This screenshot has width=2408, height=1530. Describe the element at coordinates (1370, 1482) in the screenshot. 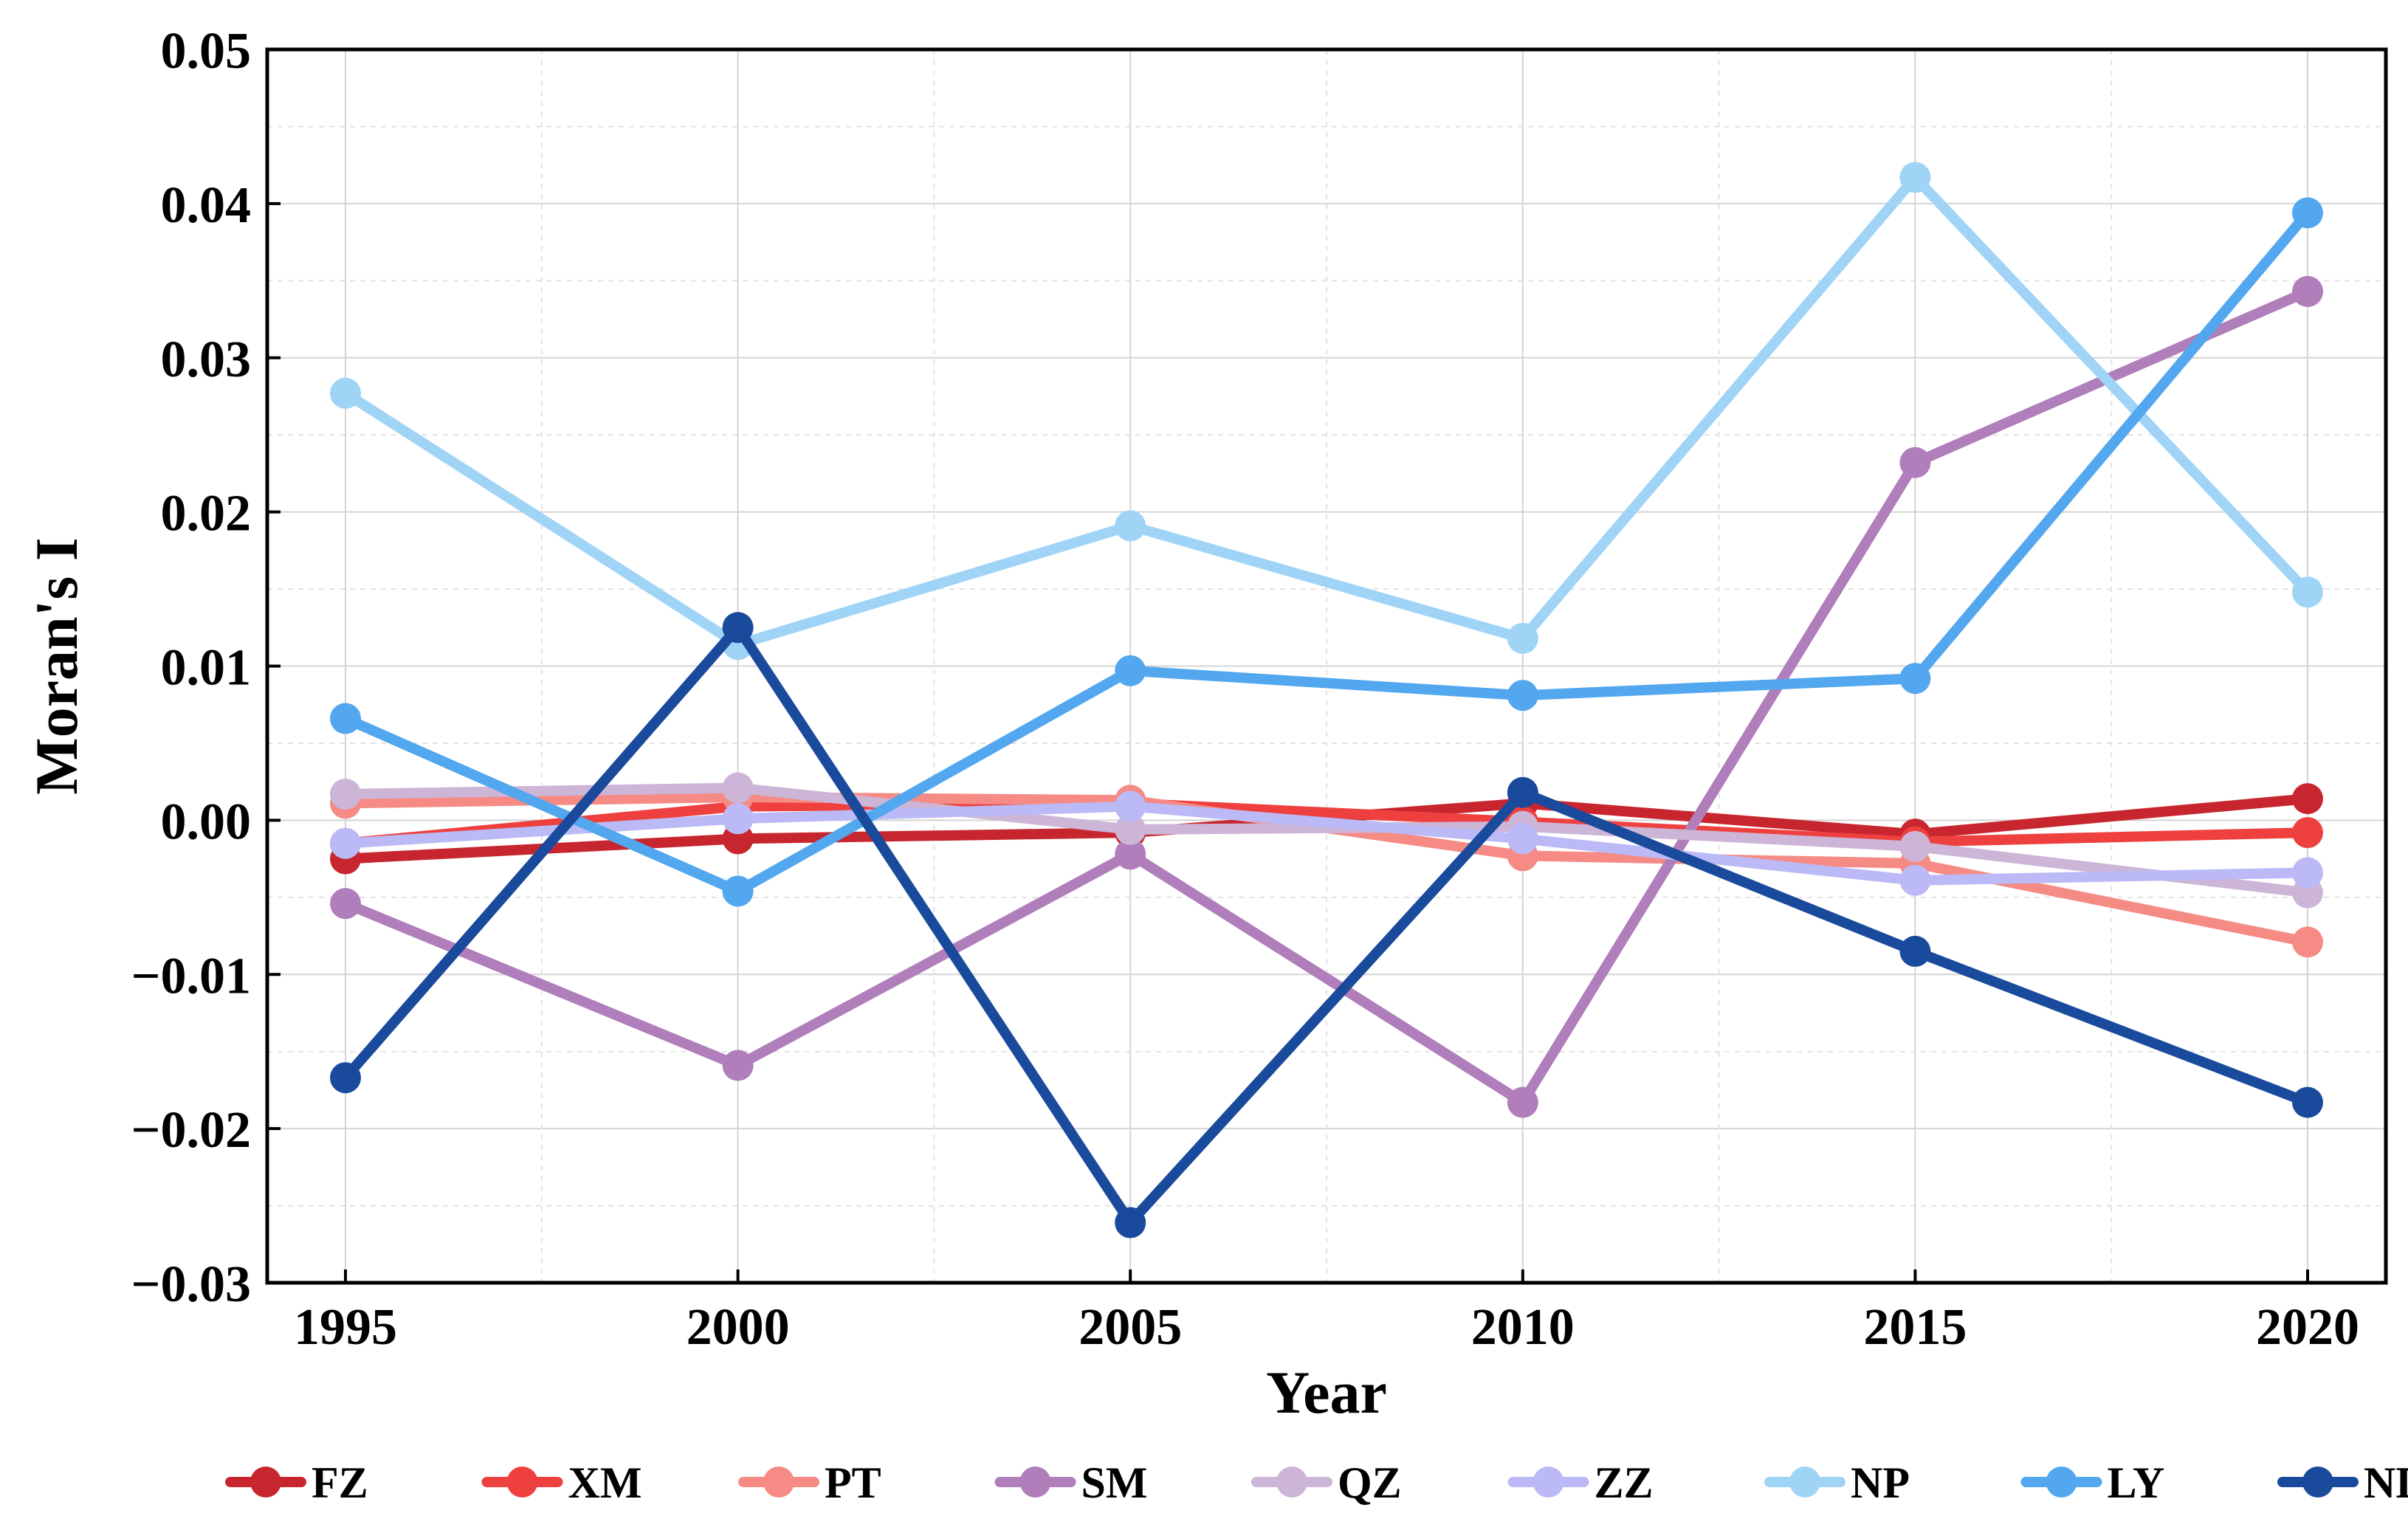

I see `legend-label: QZ` at that location.